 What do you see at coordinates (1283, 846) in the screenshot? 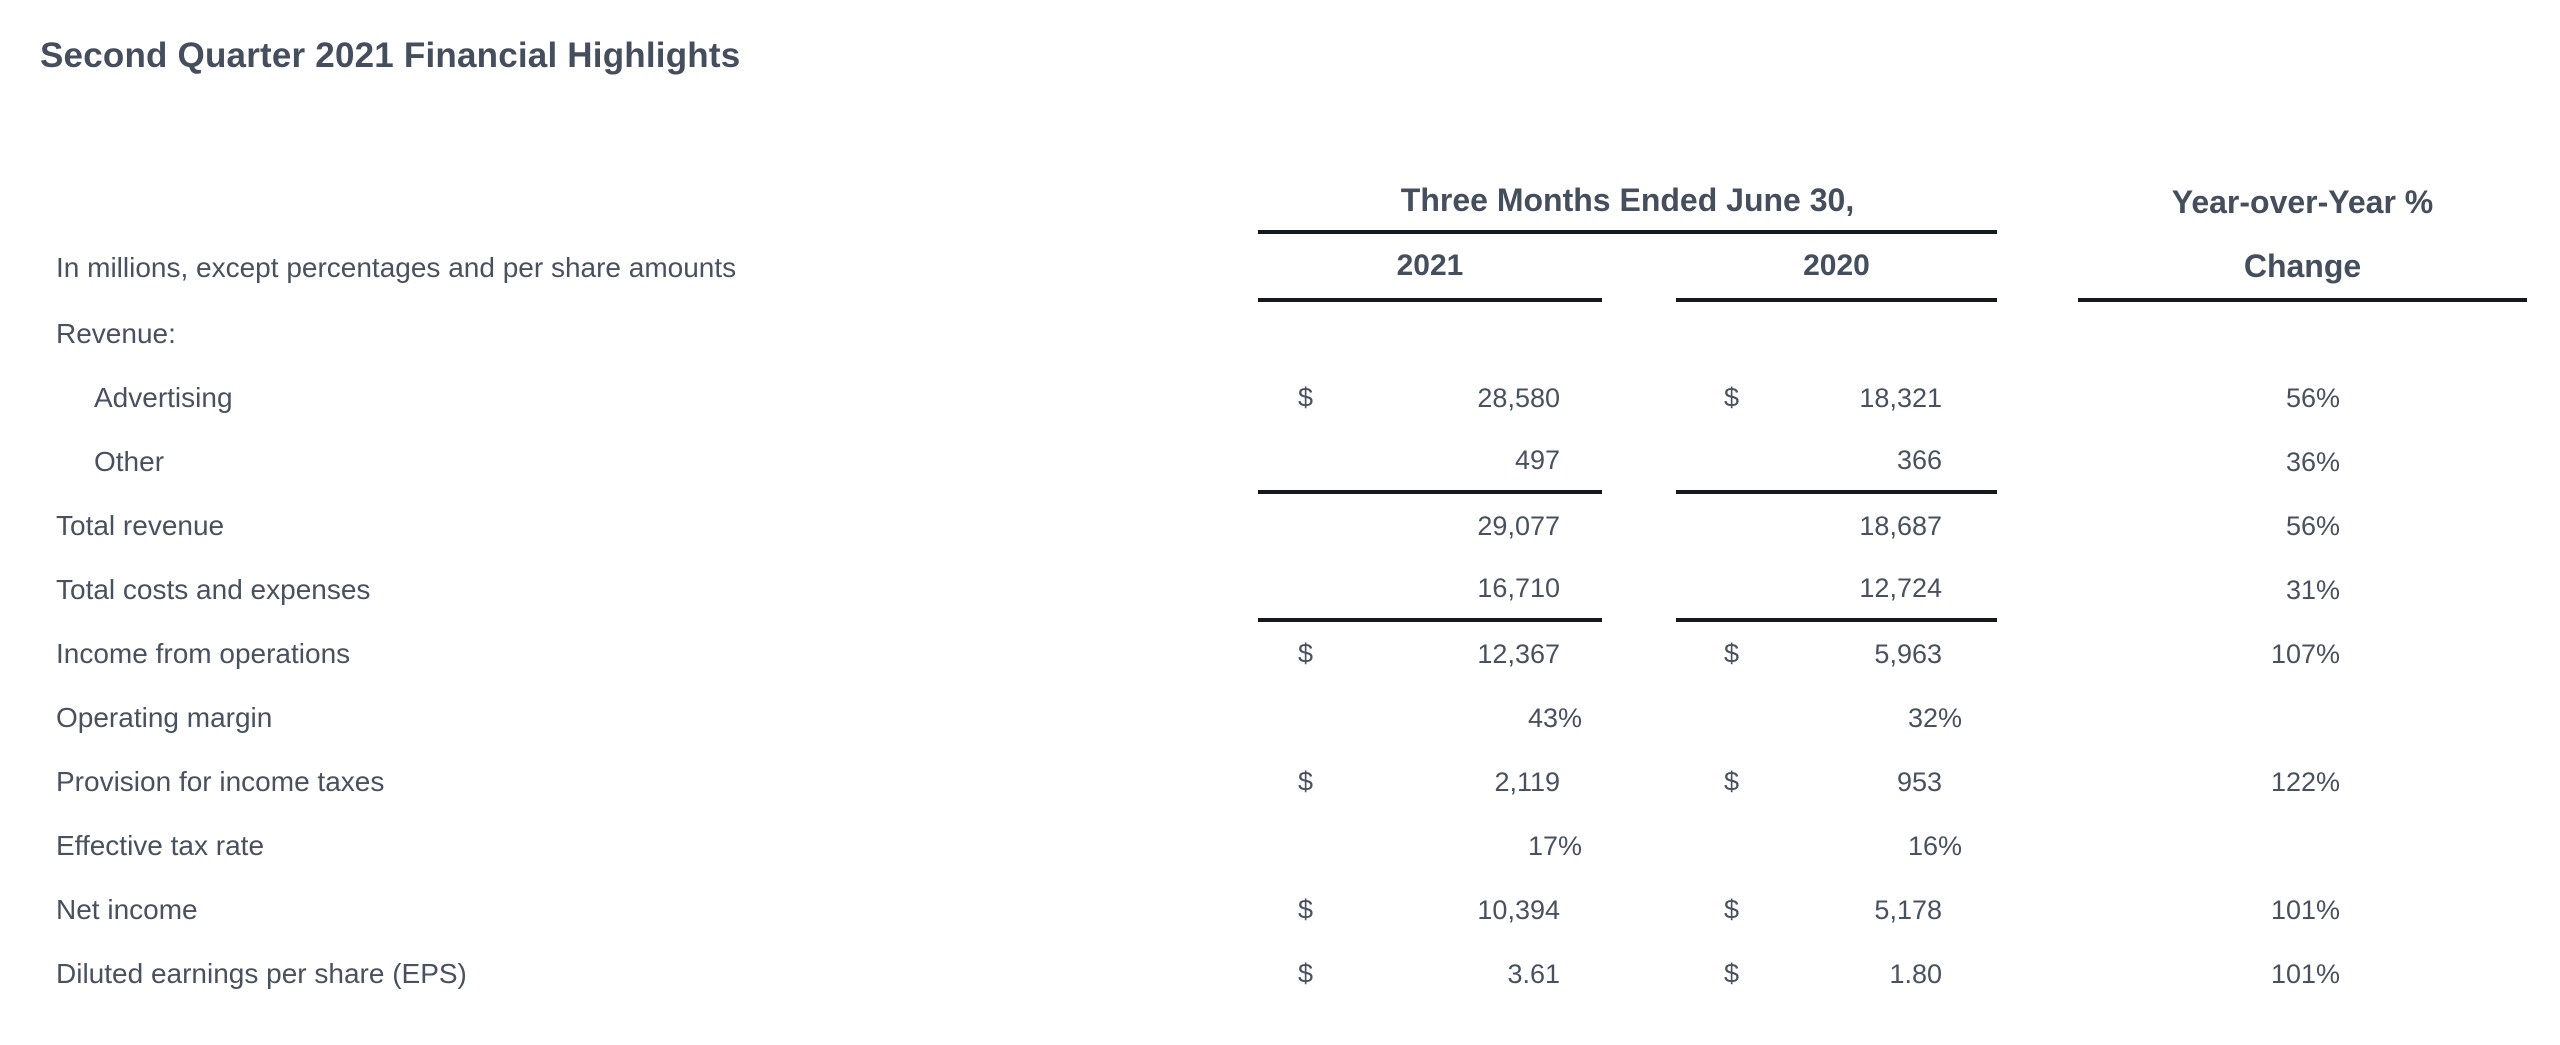
I see `table-row-effective-tax-rate: Effective tax rate 17% 16%` at bounding box center [1283, 846].